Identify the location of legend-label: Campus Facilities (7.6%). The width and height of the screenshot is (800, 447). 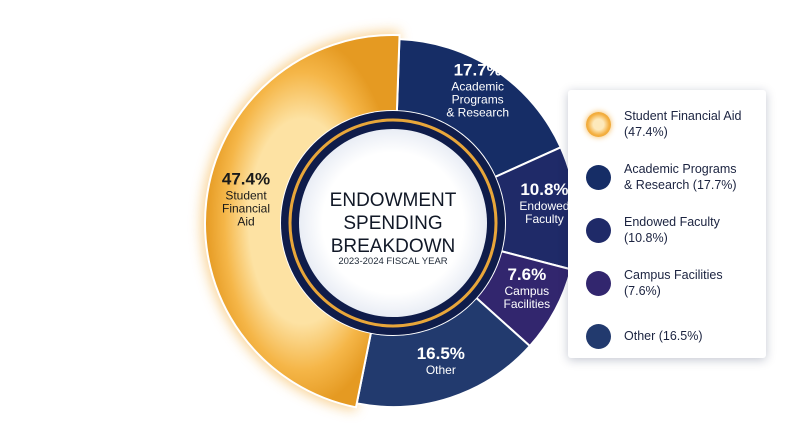
(673, 283).